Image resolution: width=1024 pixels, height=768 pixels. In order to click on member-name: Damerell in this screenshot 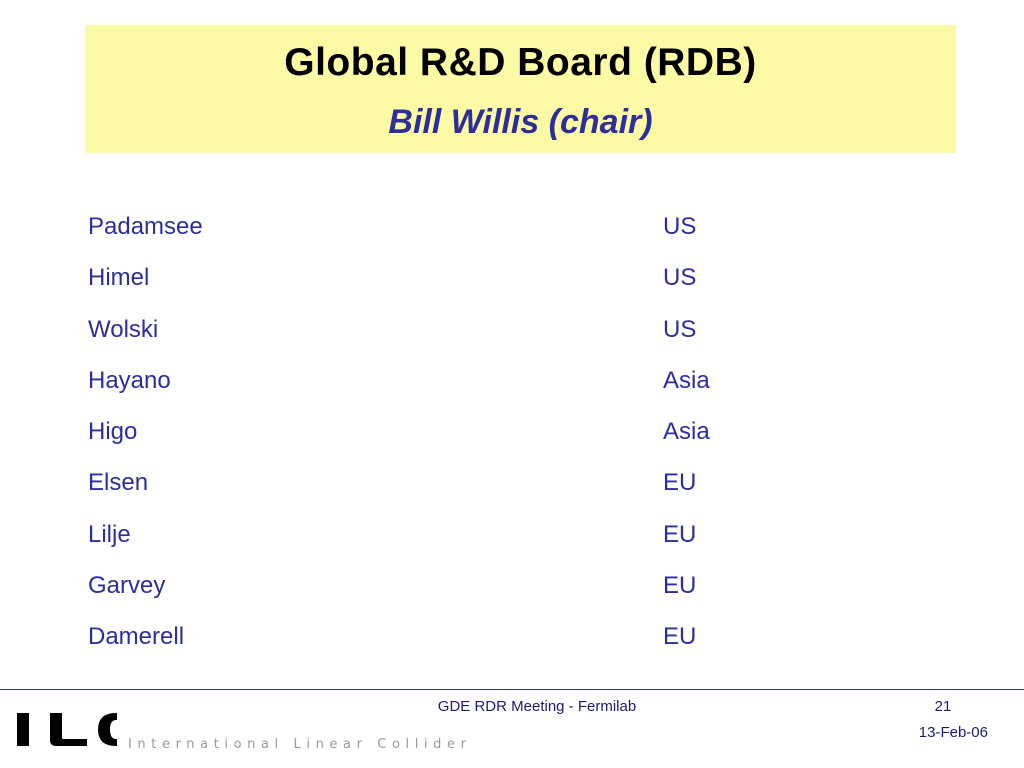, I will do `click(136, 637)`.